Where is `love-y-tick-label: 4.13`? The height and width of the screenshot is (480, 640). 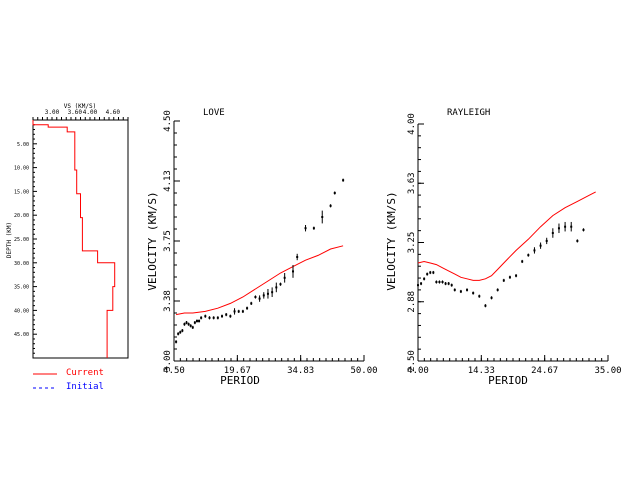
love-y-tick-label: 4.13 is located at coordinates (168, 181).